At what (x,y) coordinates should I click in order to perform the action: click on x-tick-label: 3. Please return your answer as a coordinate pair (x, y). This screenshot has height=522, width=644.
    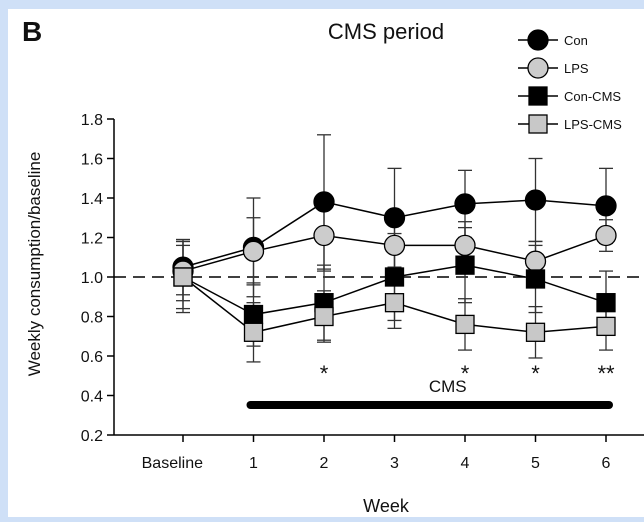
    Looking at the image, I should click on (394, 463).